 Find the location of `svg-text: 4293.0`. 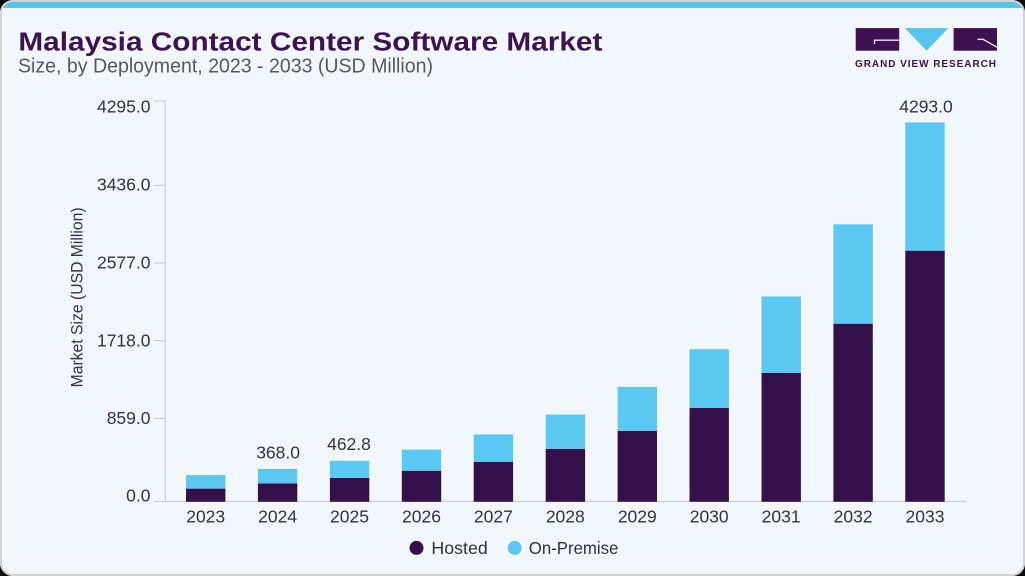

svg-text: 4293.0 is located at coordinates (926, 106).